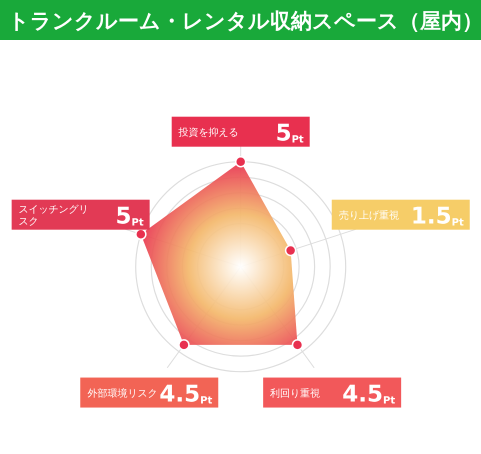  I want to click on spoke-label: 利回り重視, so click(295, 394).